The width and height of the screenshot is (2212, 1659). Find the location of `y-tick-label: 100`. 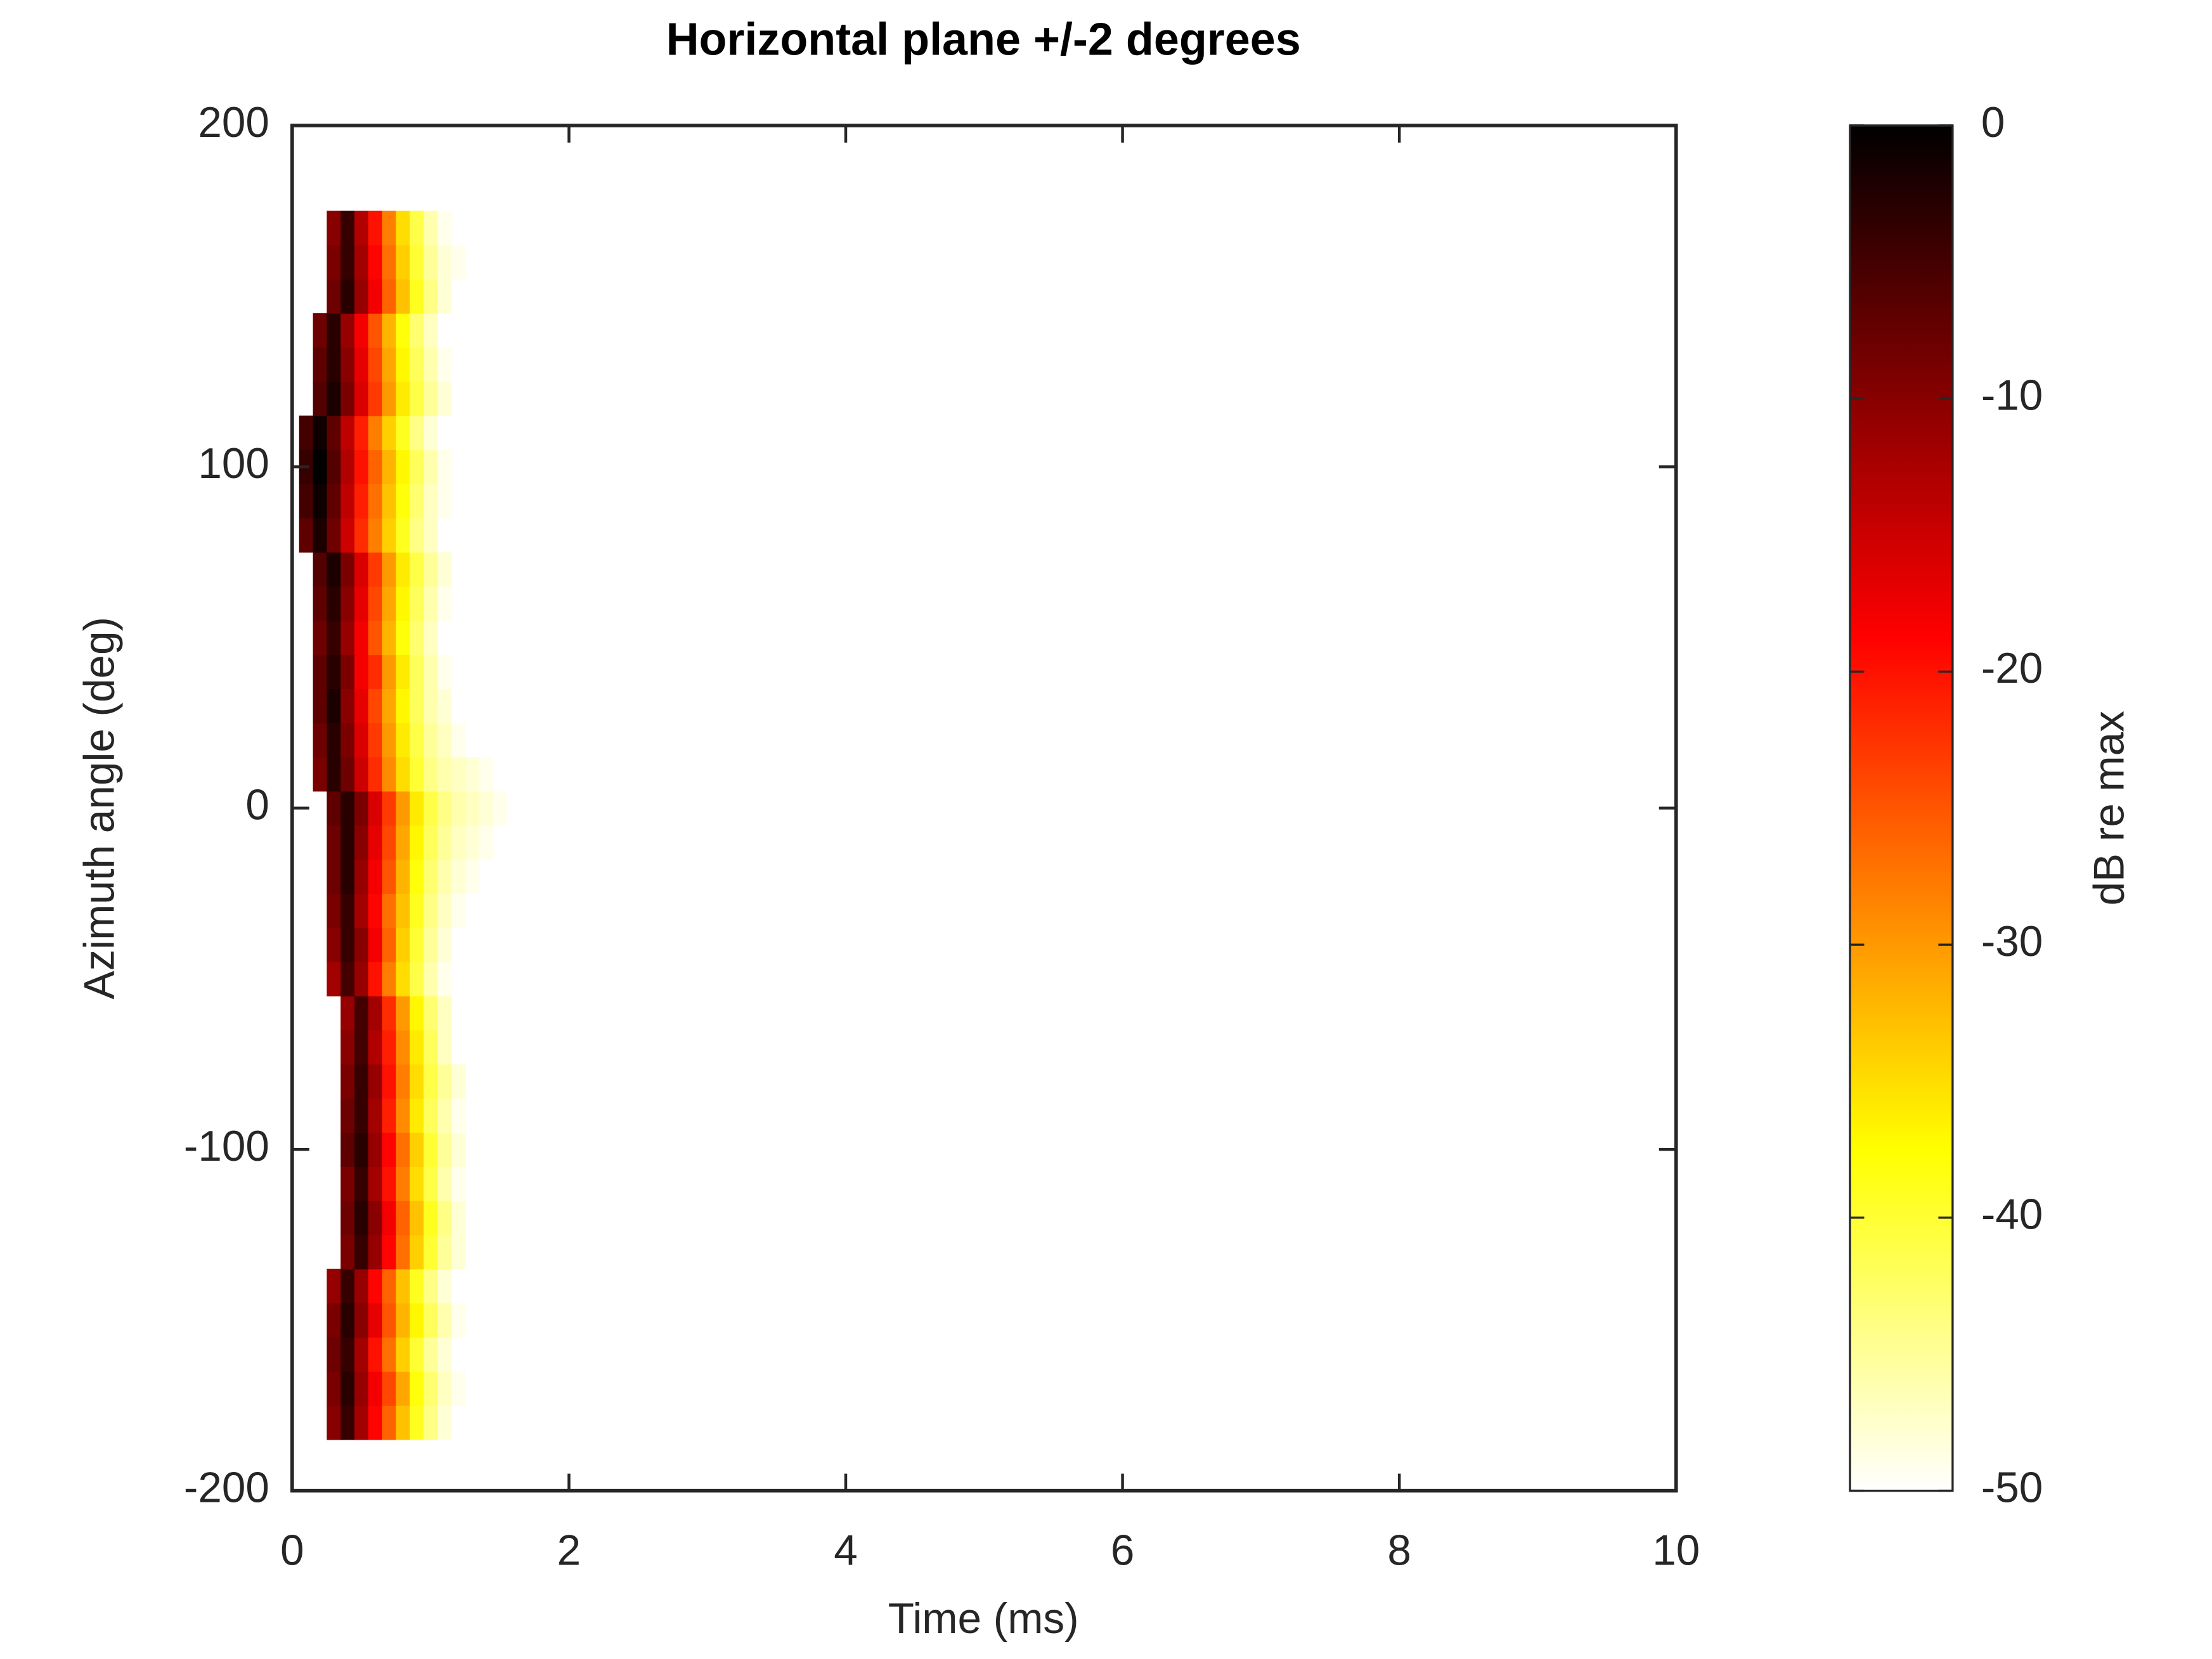

y-tick-label: 100 is located at coordinates (233, 463).